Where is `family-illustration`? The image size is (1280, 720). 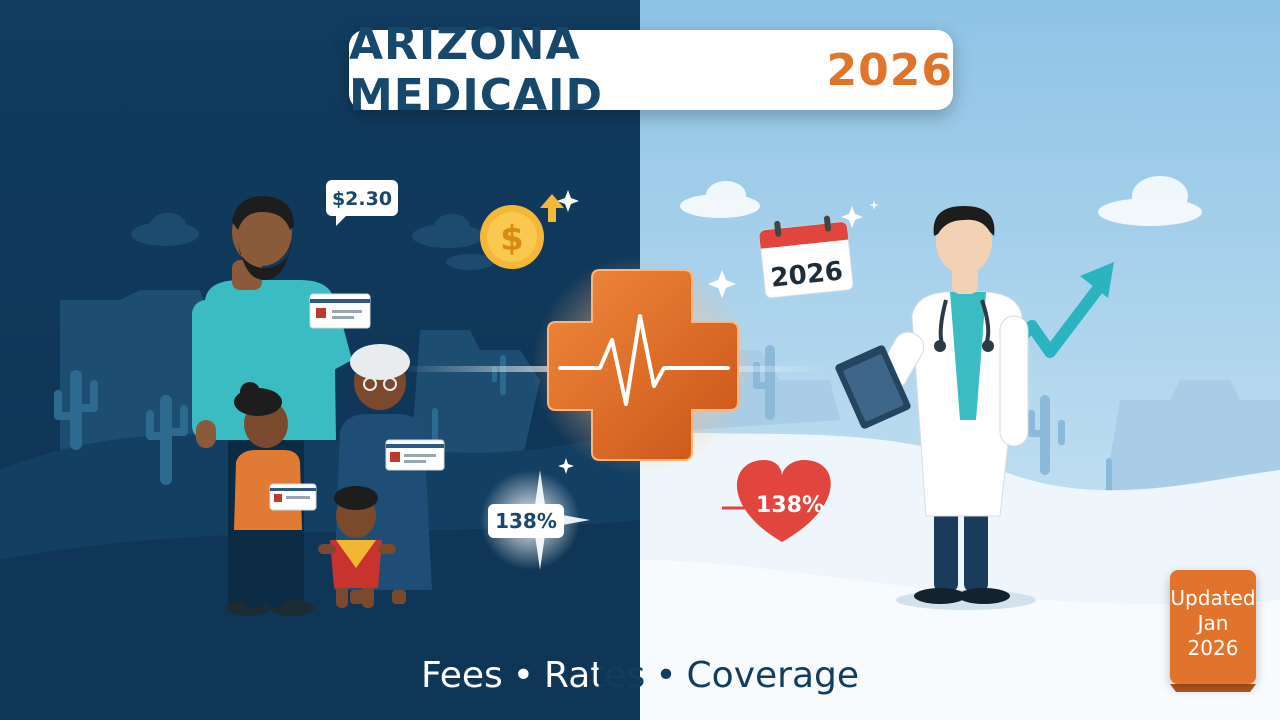
family-illustration is located at coordinates (318, 406).